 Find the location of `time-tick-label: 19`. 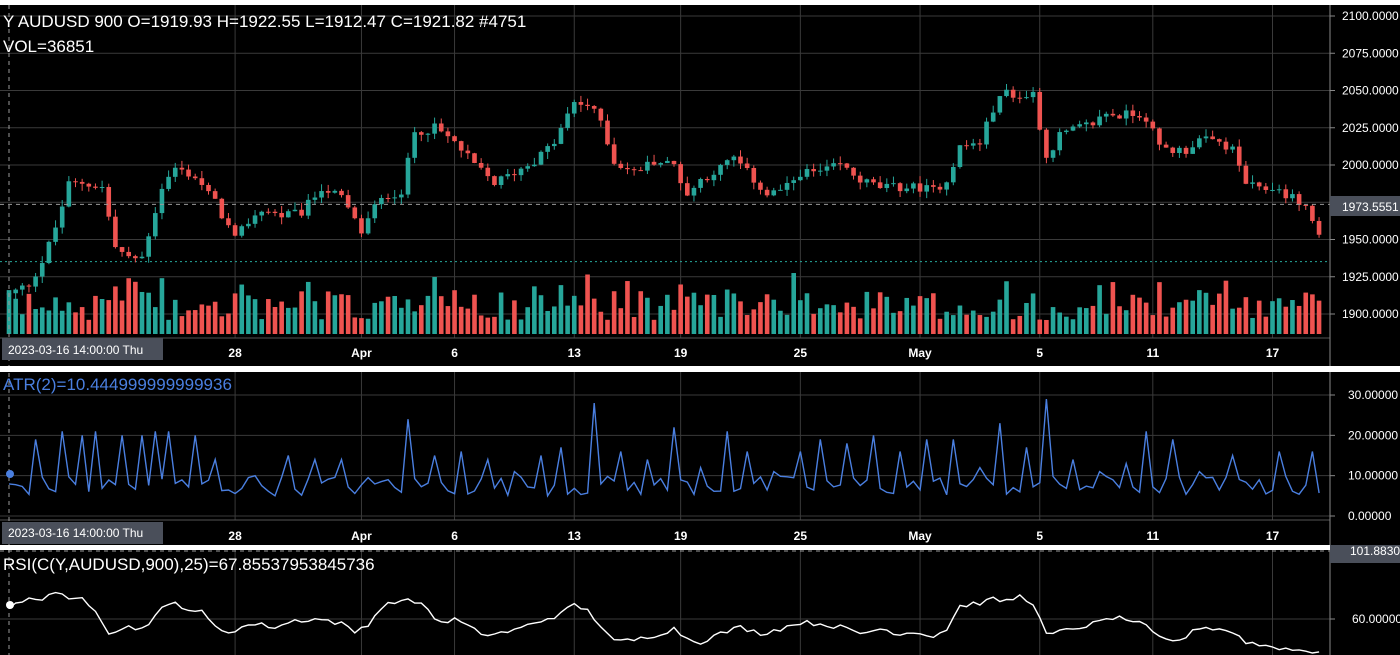

time-tick-label: 19 is located at coordinates (681, 536).